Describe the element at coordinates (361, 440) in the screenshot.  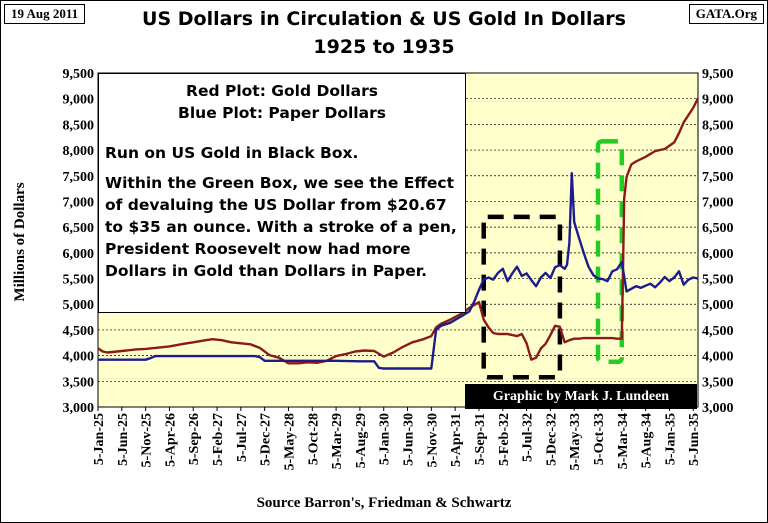
I see `x-tick-label: 5-Aug-29` at that location.